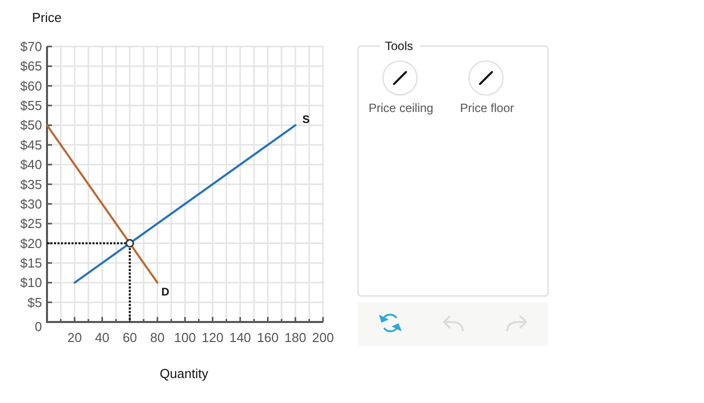 The width and height of the screenshot is (704, 403). What do you see at coordinates (130, 337) in the screenshot?
I see `x-tick-label: 60` at bounding box center [130, 337].